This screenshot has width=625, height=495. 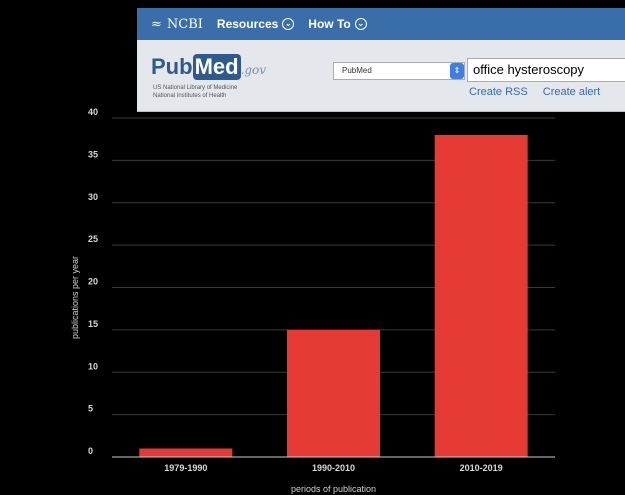 What do you see at coordinates (93, 366) in the screenshot?
I see `y-tick-label: 10` at bounding box center [93, 366].